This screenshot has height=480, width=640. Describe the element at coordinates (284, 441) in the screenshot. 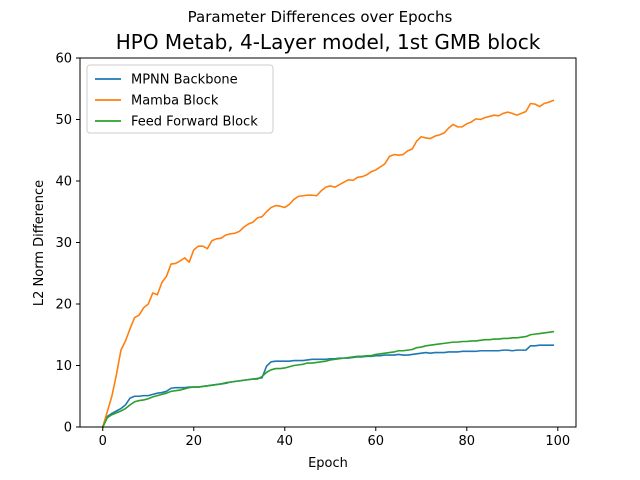

I see `x-tick-label: 40` at that location.